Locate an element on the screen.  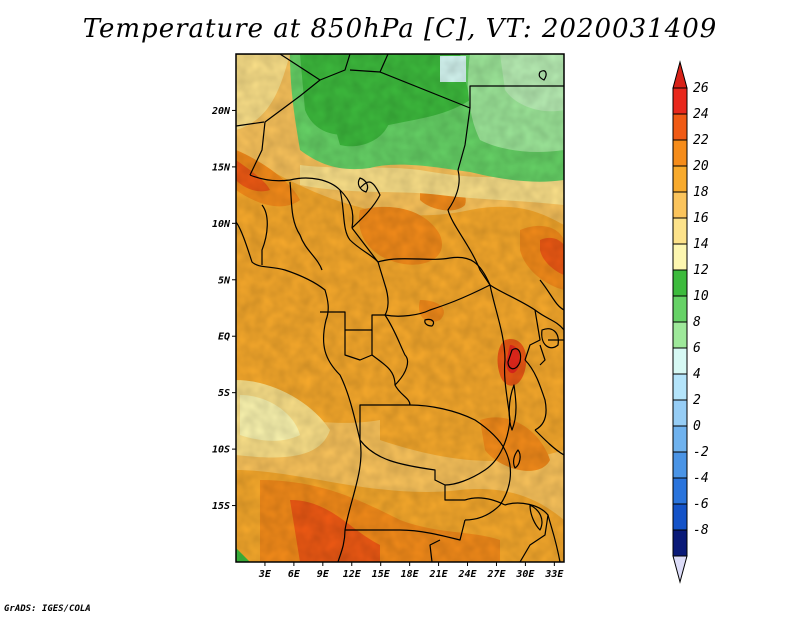
colorbar-label: 4 is located at coordinates (697, 374).